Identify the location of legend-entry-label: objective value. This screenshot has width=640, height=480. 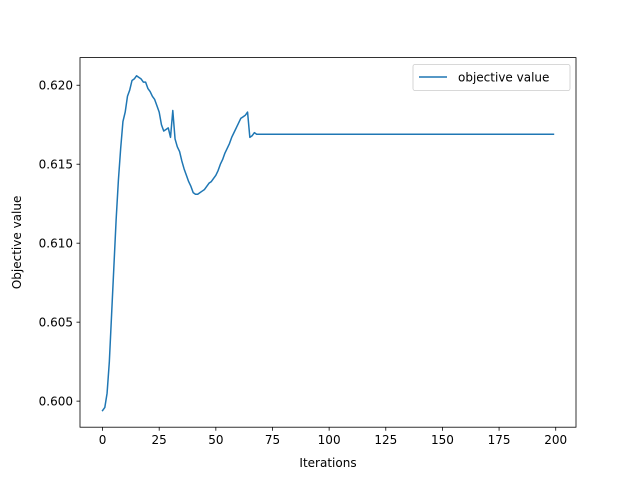
(503, 78).